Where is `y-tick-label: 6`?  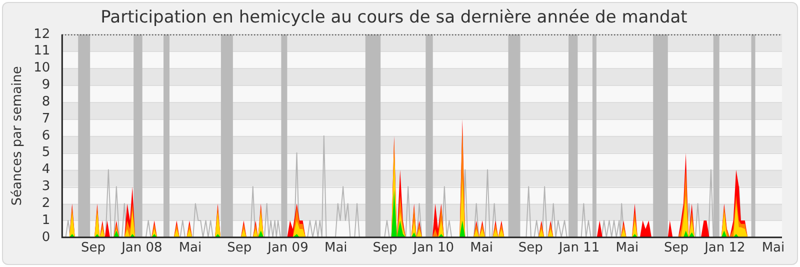 y-tick-label: 6 is located at coordinates (46, 136).